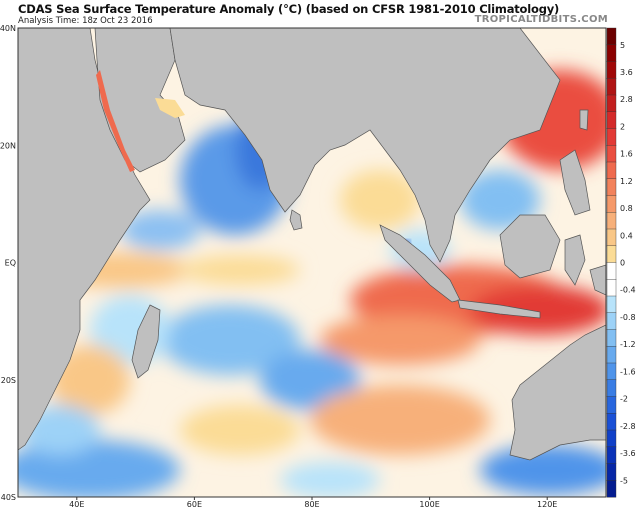  What do you see at coordinates (194, 504) in the screenshot?
I see `lon-label: 60E` at bounding box center [194, 504].